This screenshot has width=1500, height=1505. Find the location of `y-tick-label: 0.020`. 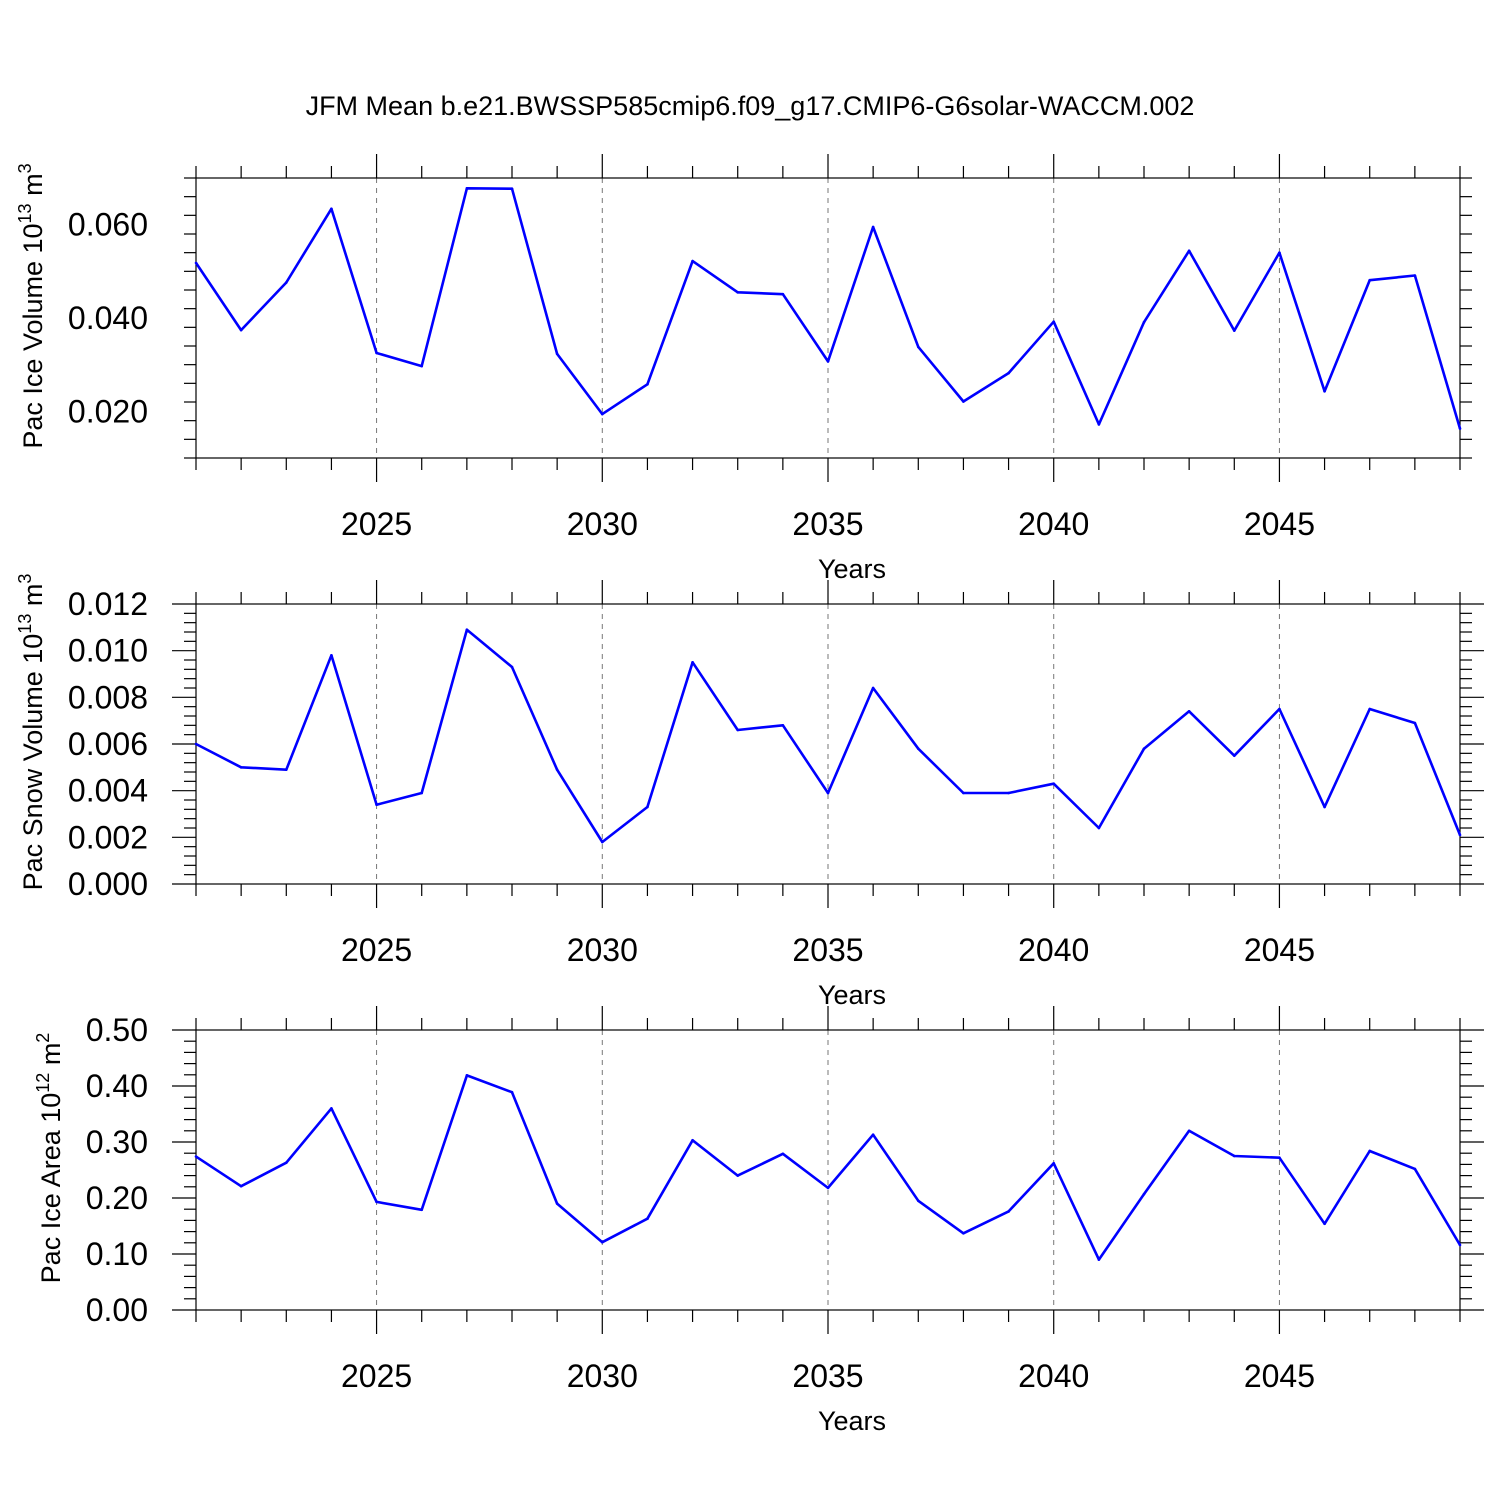

y-tick-label: 0.020 is located at coordinates (108, 411).